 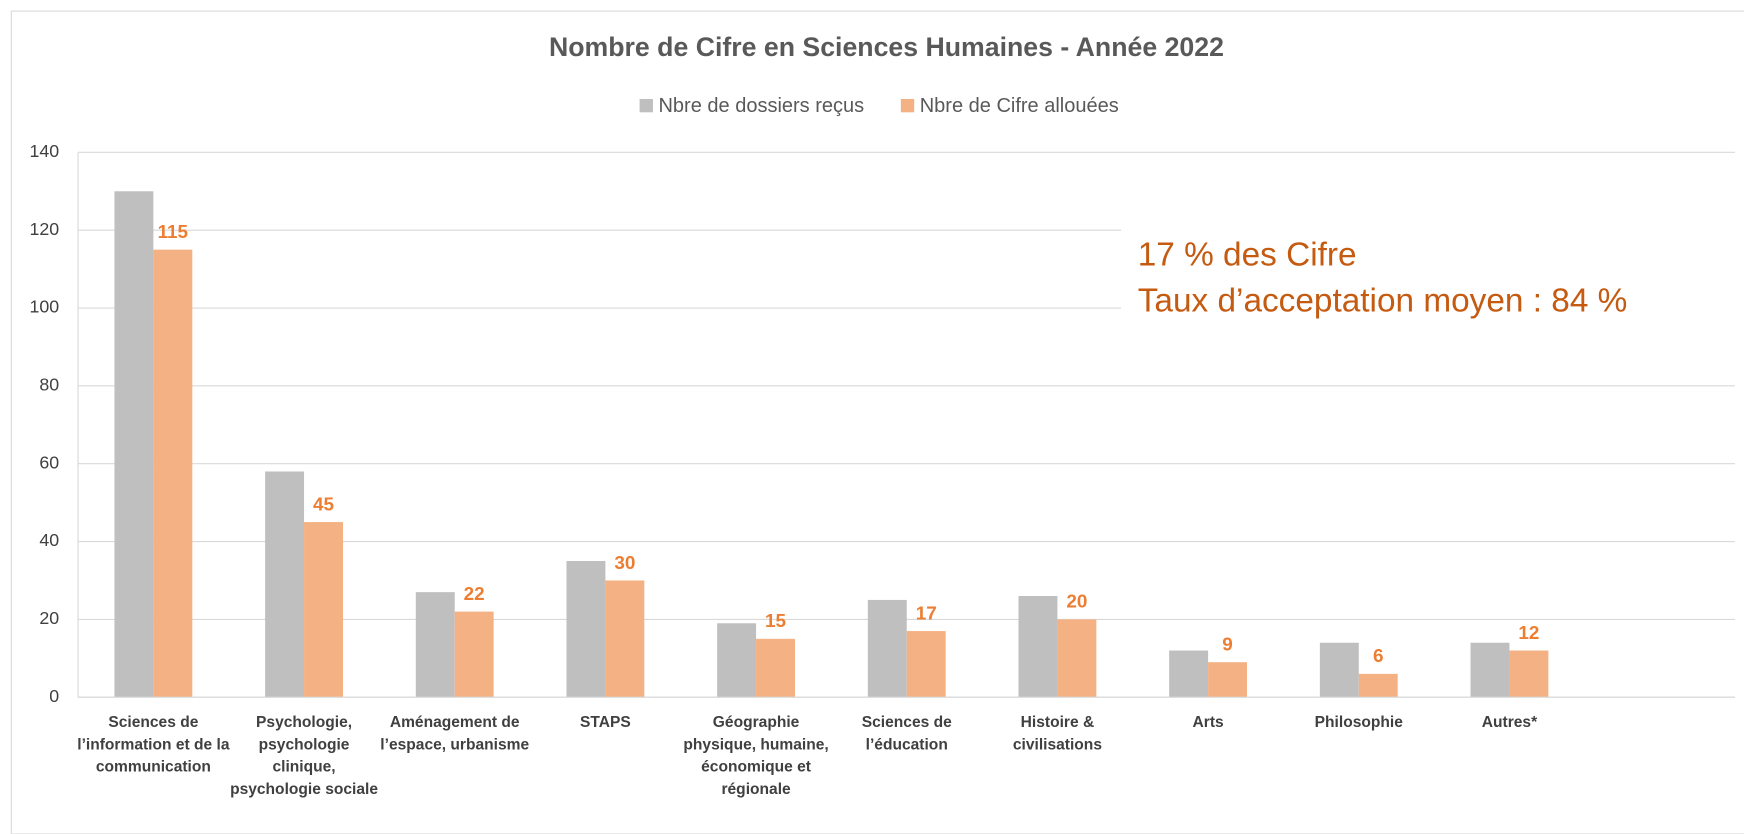 I want to click on x-tick-label-box: Autres*, so click(x=1509, y=721).